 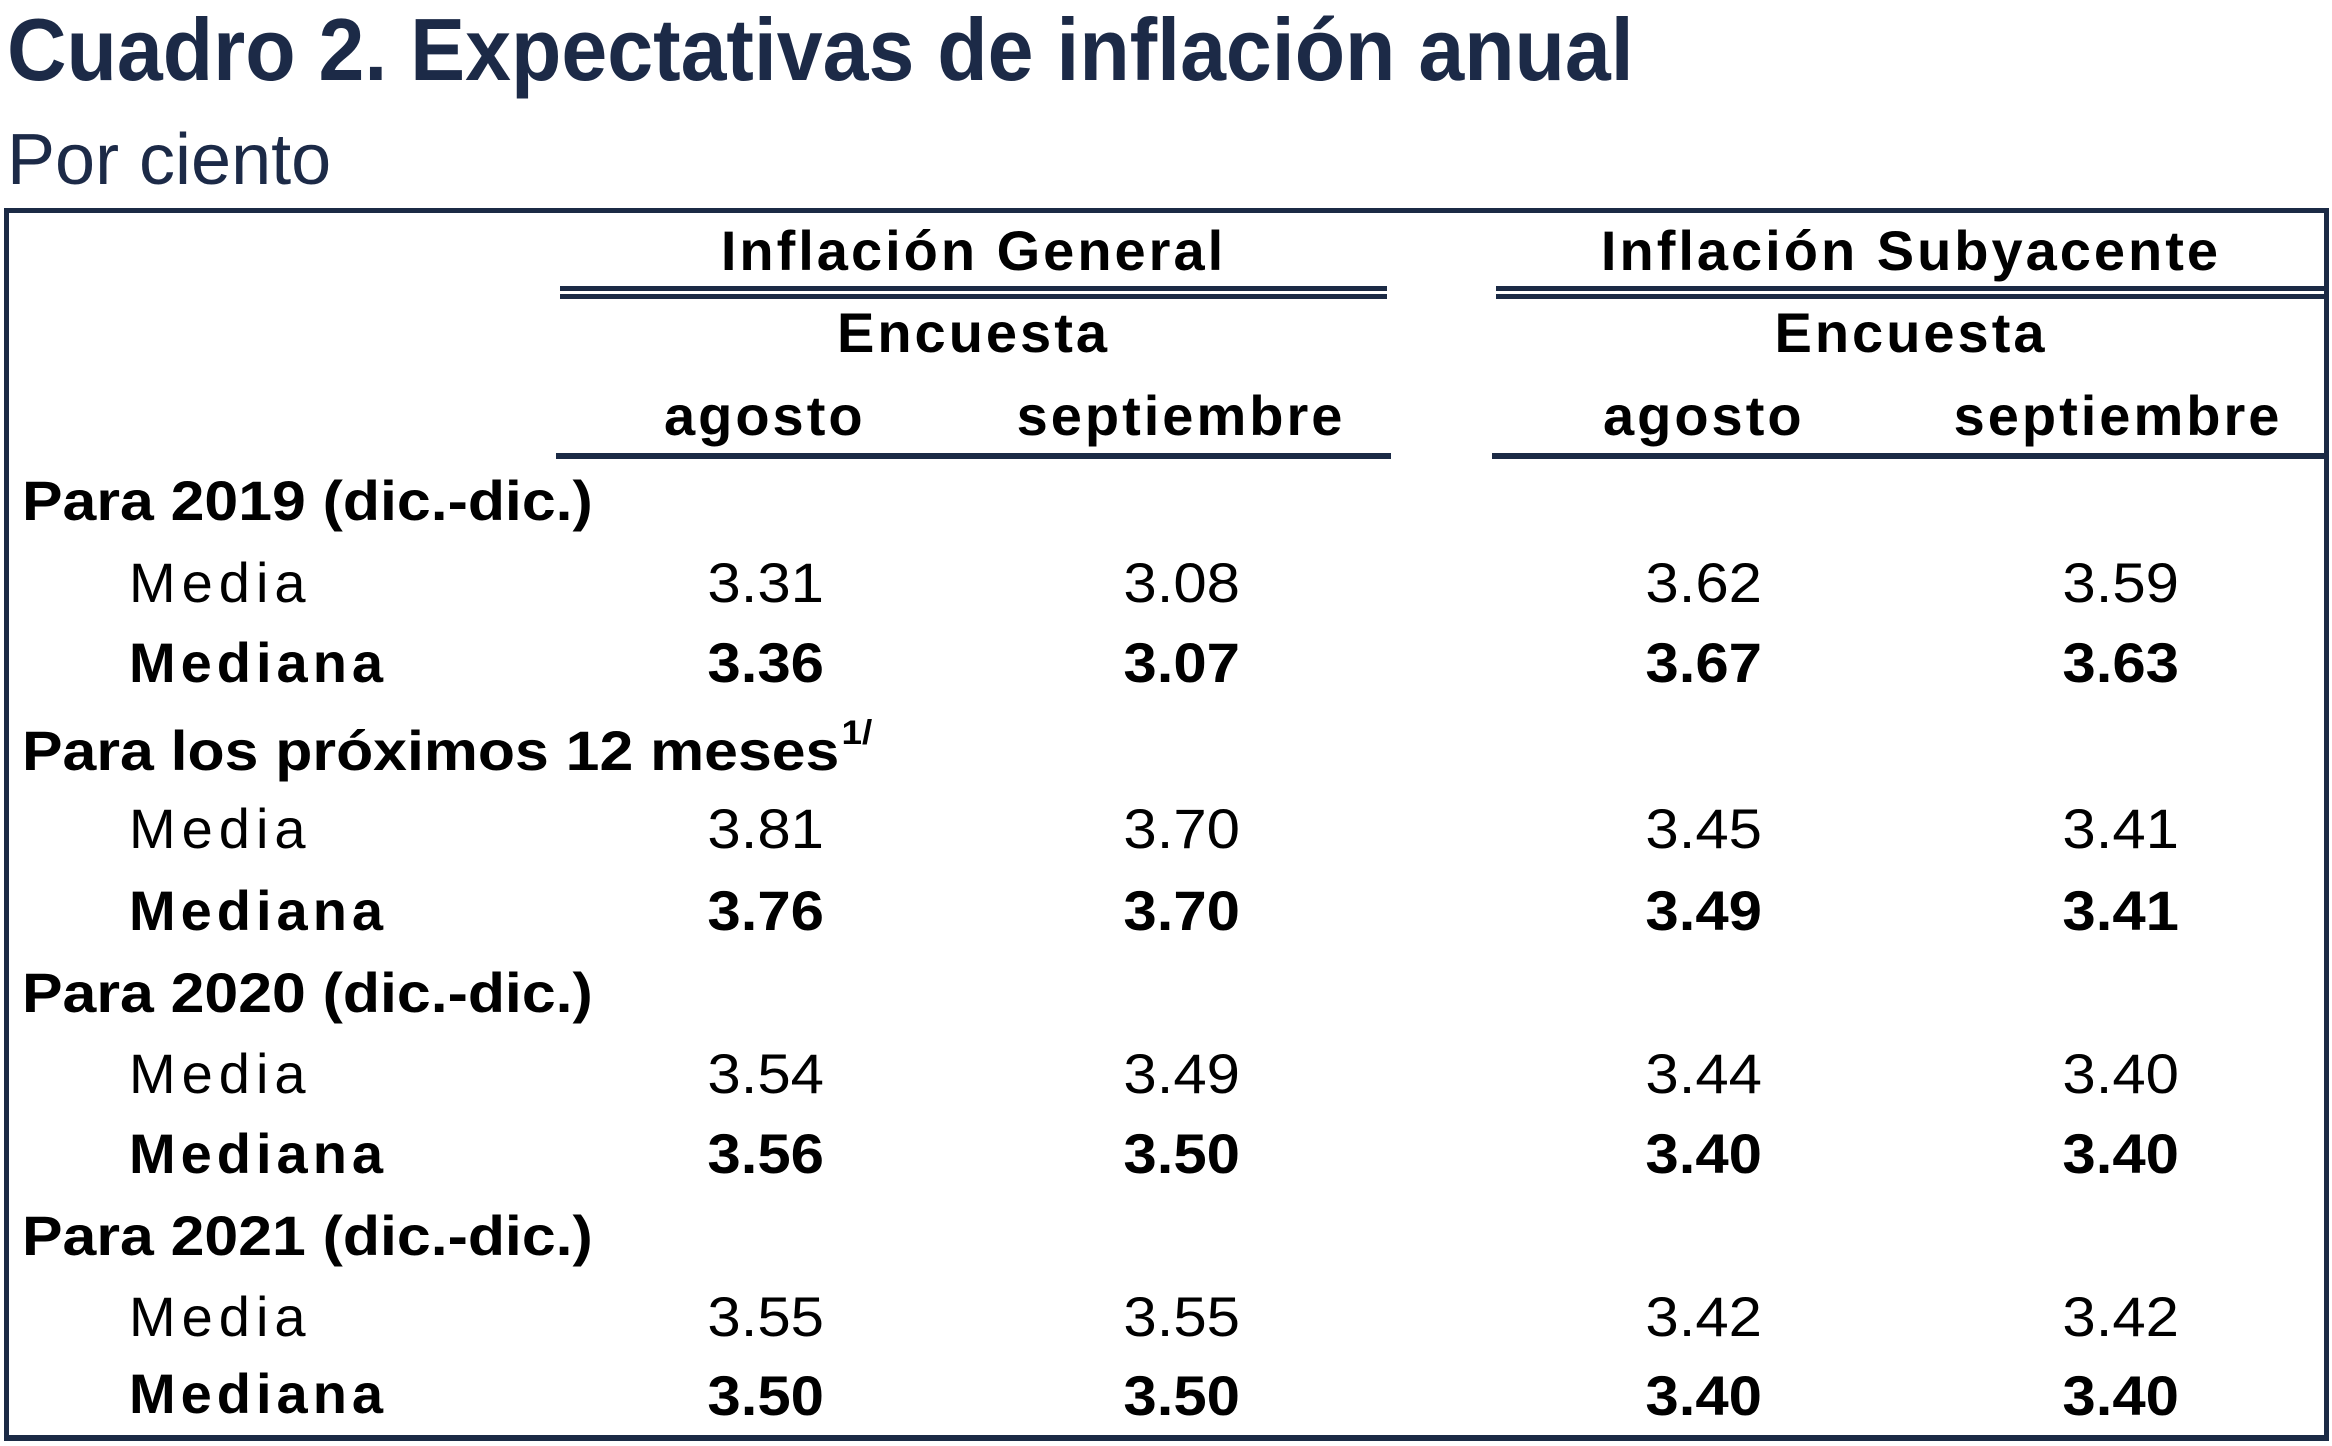 I want to click on section-label-12-meses: Para los próximos 12 meses1/, so click(x=447, y=748).